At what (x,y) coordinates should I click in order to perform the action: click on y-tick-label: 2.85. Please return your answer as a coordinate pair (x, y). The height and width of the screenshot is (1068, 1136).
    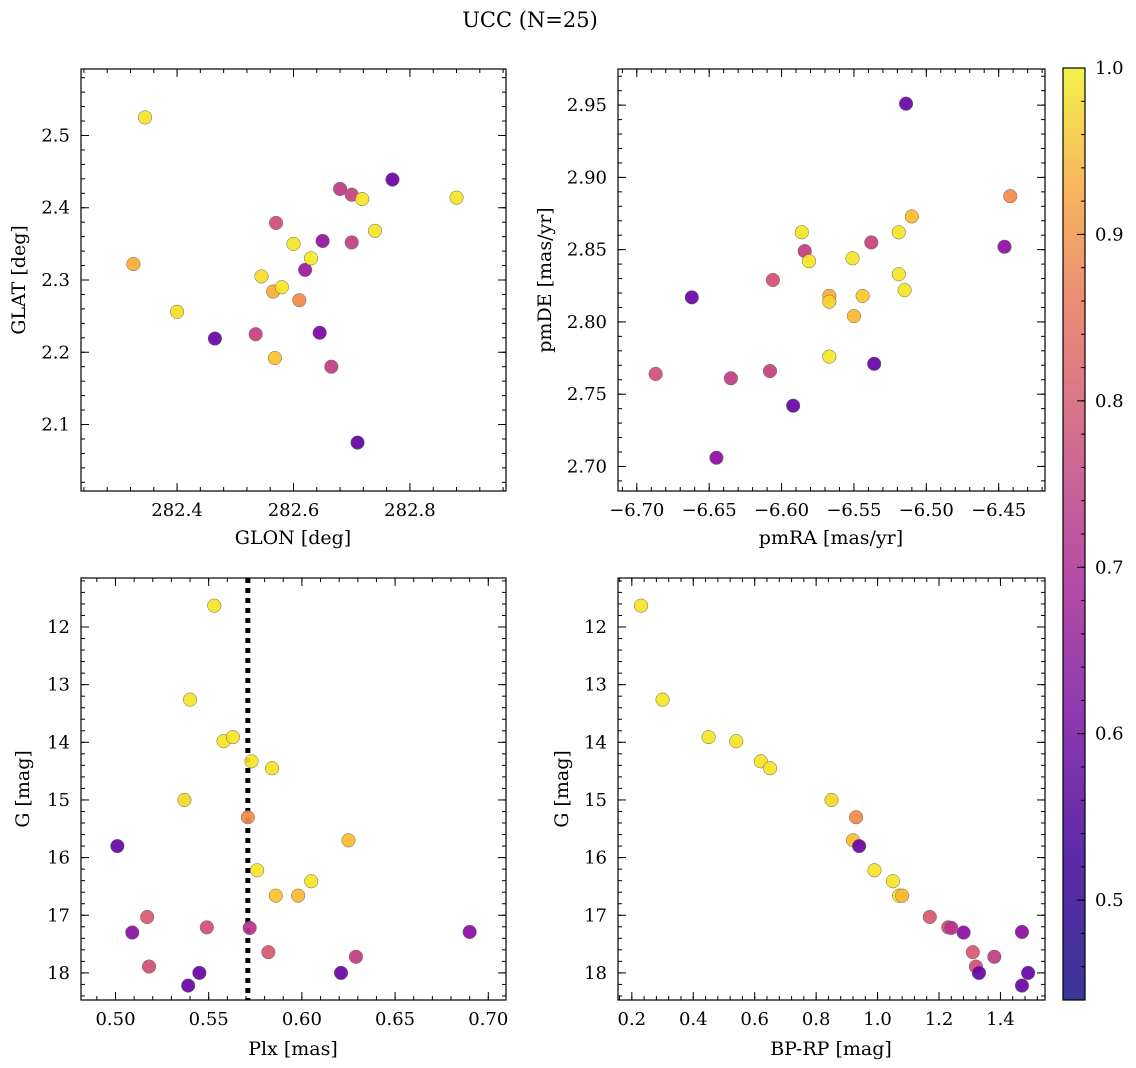
    Looking at the image, I should click on (587, 250).